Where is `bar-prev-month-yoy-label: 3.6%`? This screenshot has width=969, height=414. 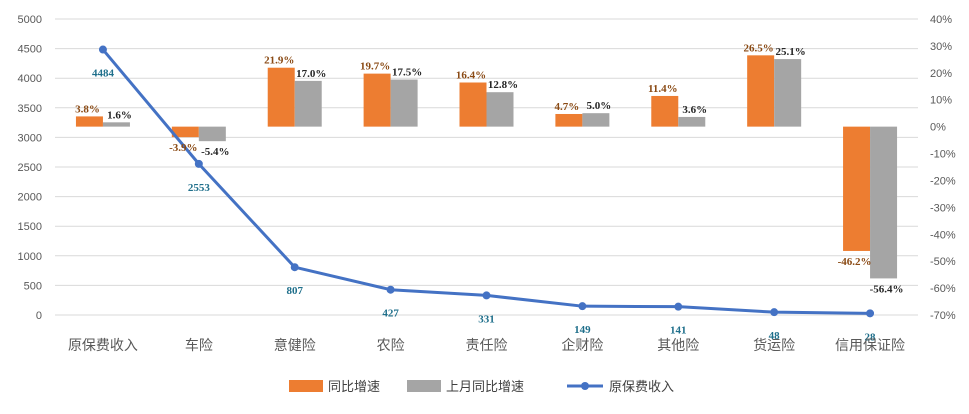
bar-prev-month-yoy-label: 3.6% is located at coordinates (694, 110).